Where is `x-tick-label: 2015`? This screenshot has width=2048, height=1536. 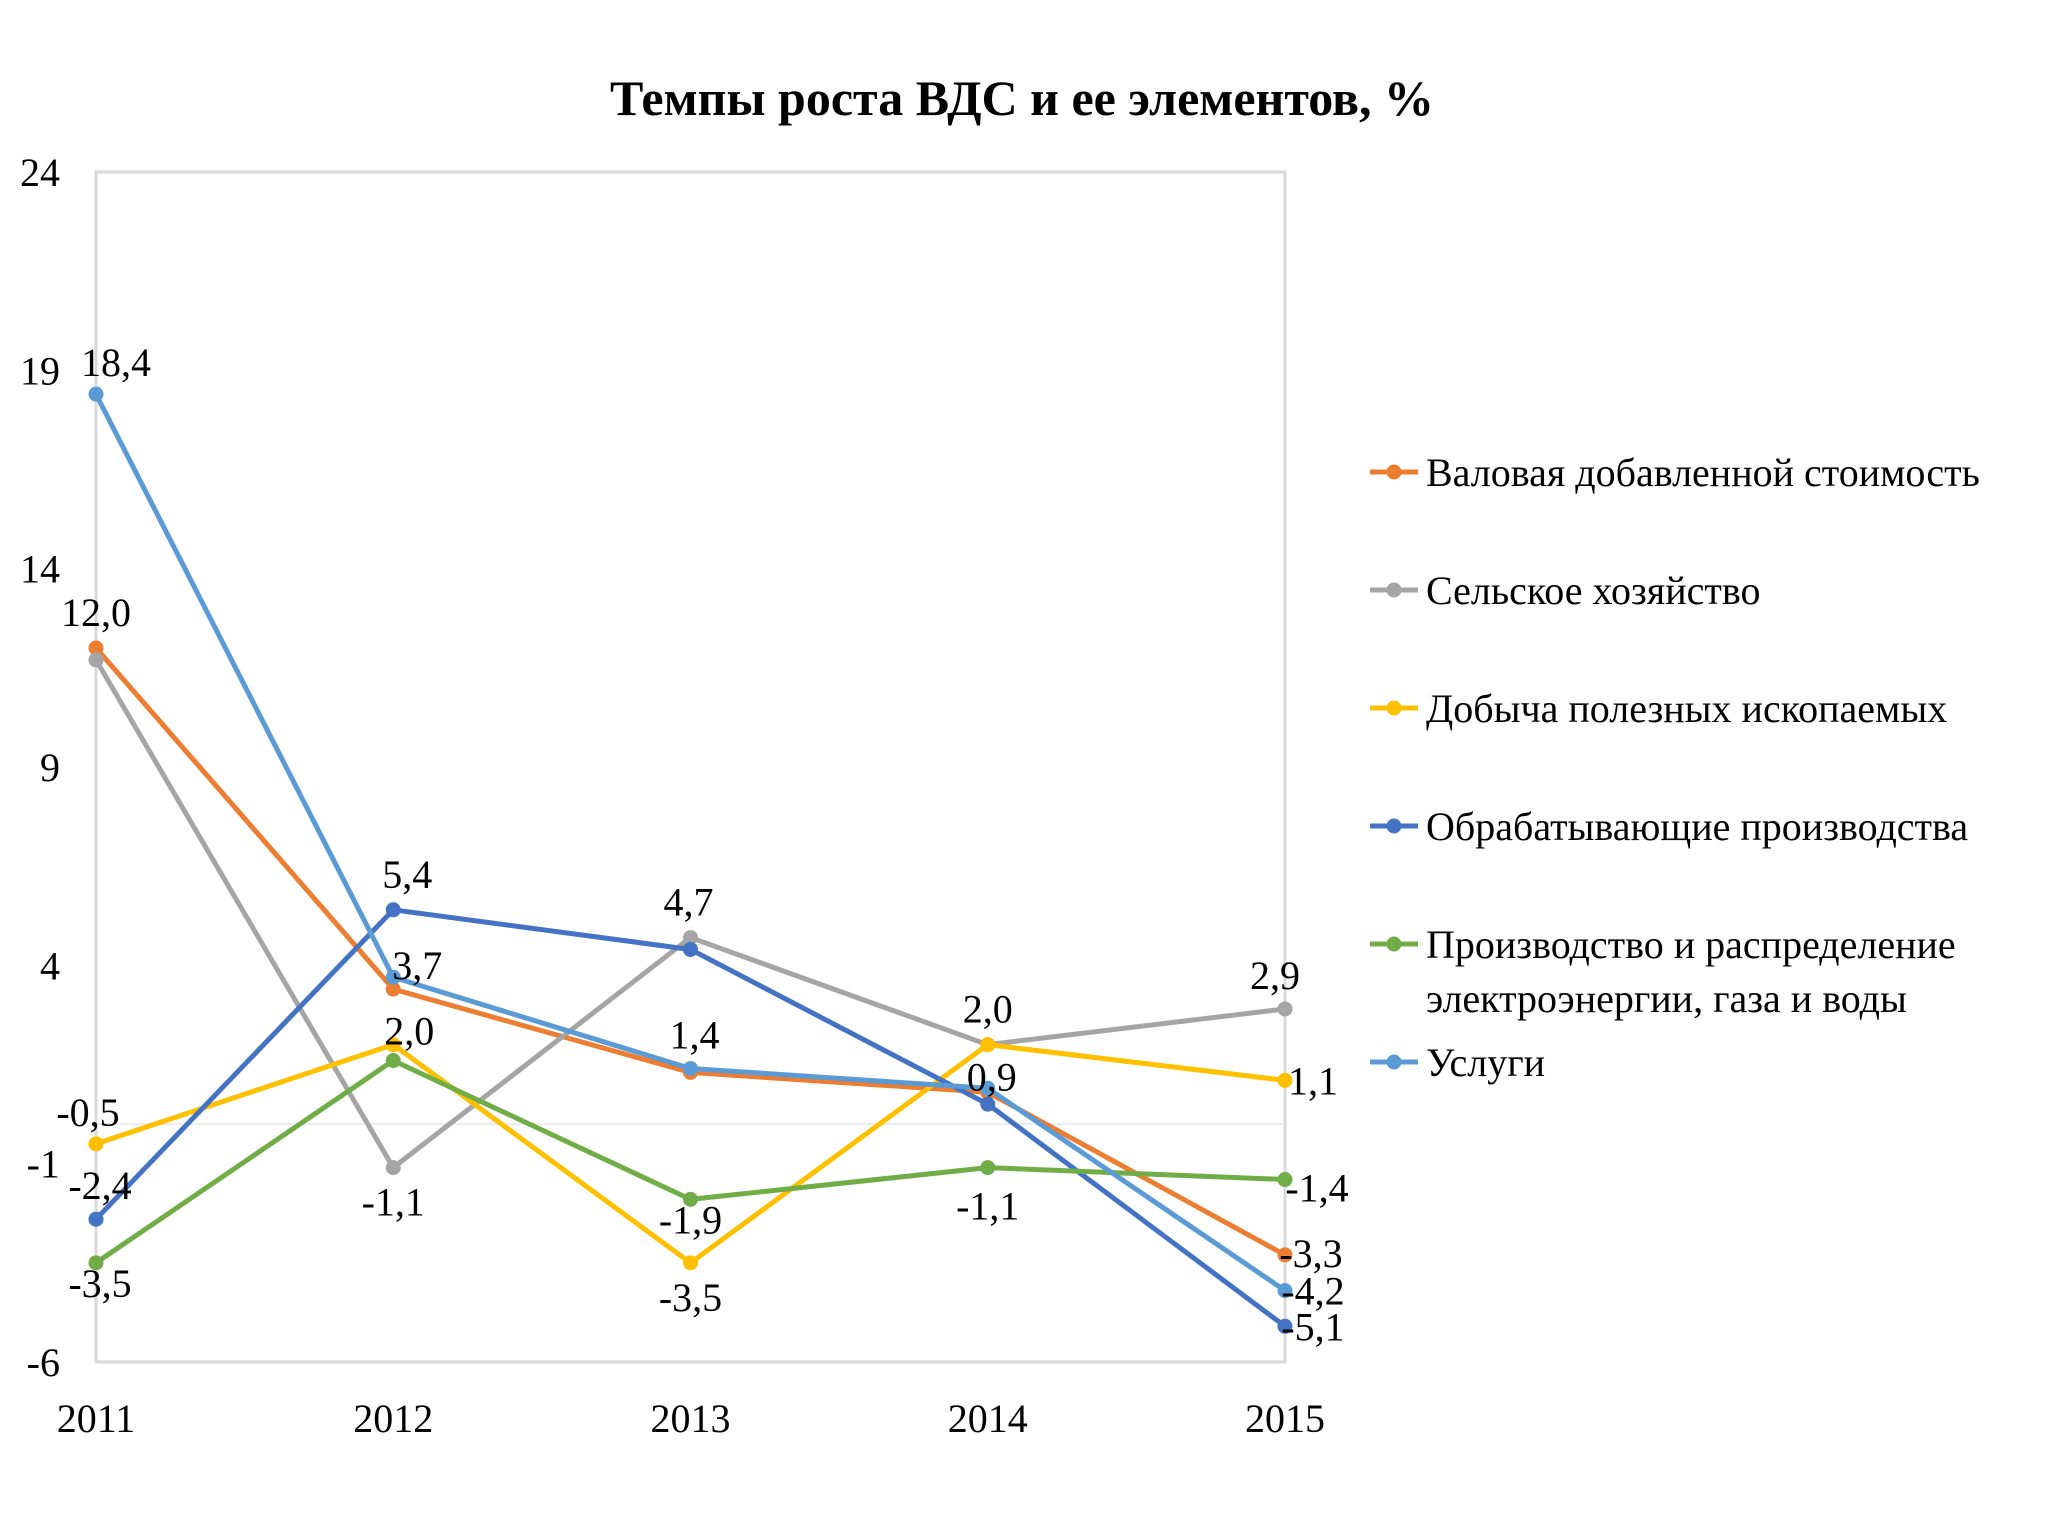
x-tick-label: 2015 is located at coordinates (1285, 1418).